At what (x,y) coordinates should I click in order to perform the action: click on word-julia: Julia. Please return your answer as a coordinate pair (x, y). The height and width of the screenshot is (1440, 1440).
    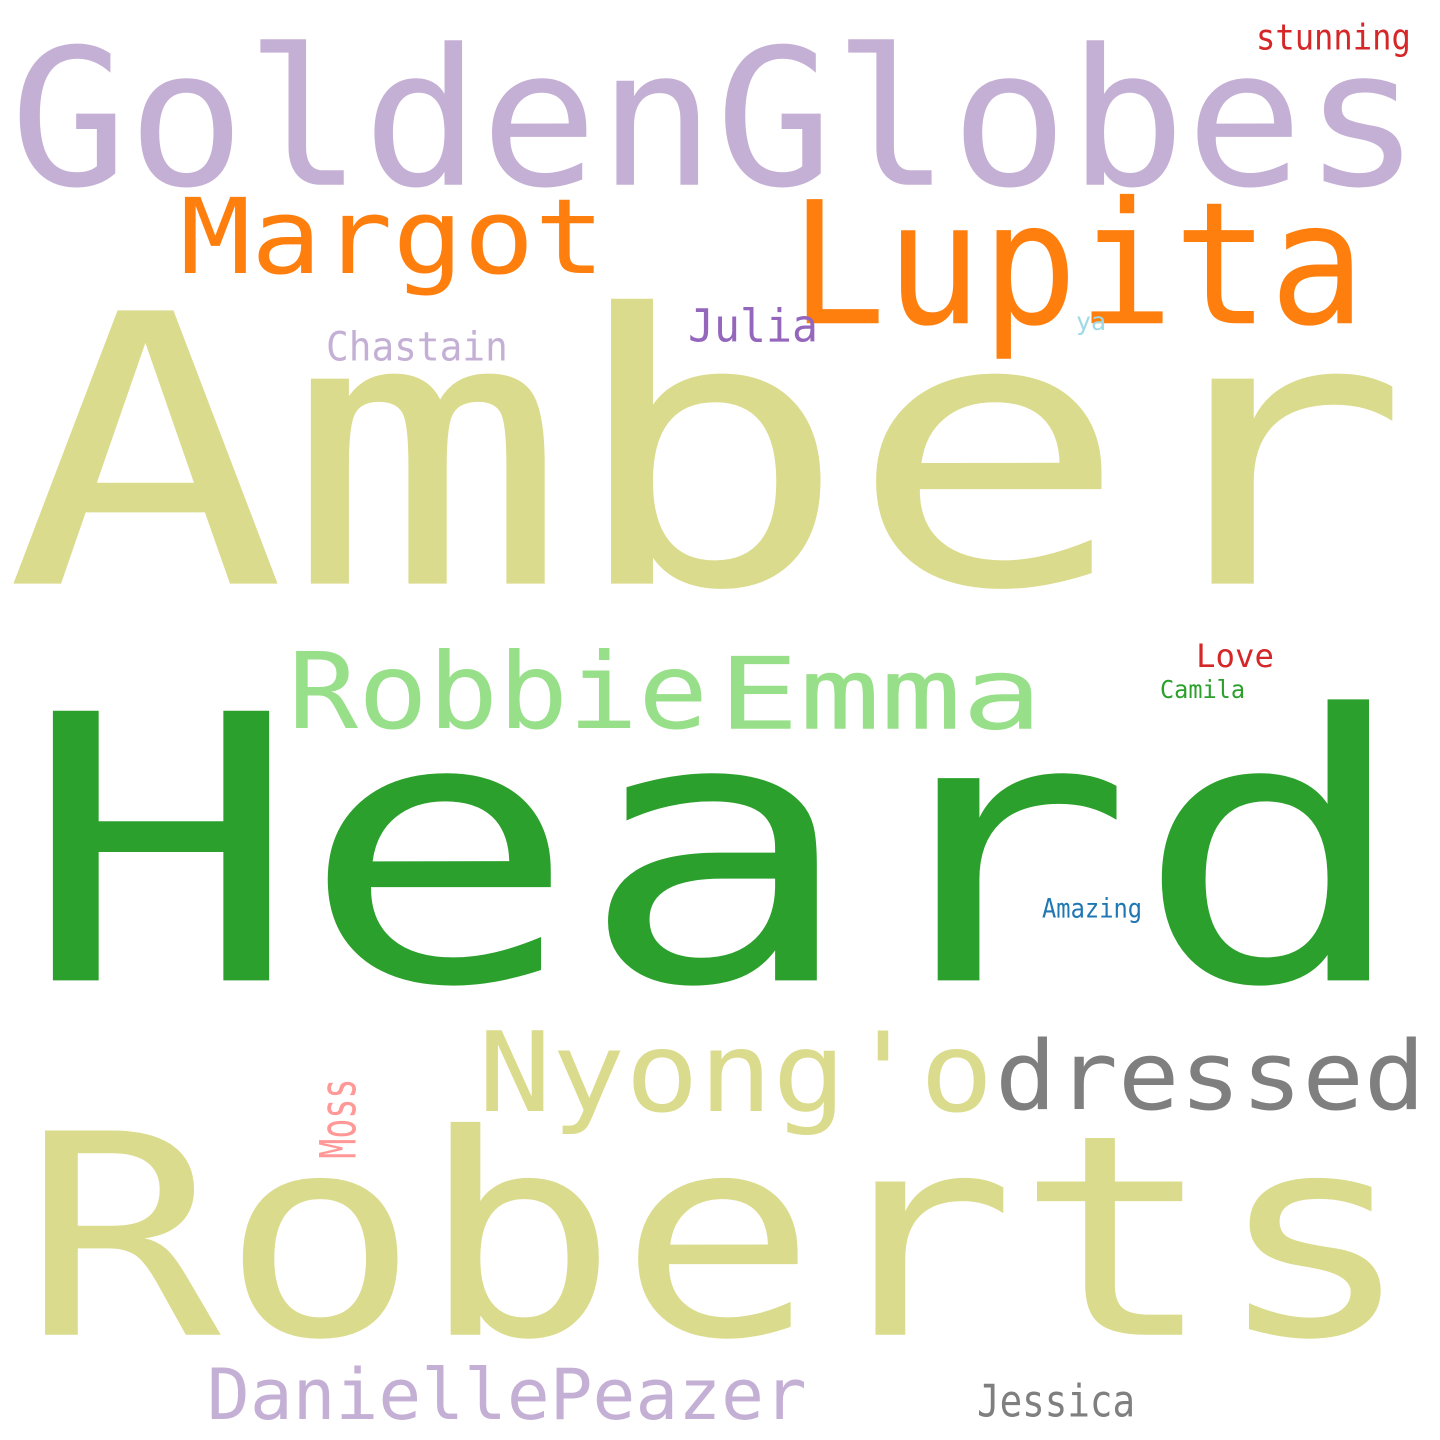
    Looking at the image, I should click on (753, 327).